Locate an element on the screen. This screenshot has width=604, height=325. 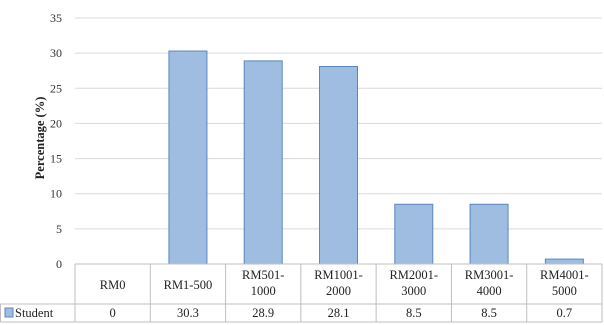
y-tick-label: 30 is located at coordinates (56, 53).